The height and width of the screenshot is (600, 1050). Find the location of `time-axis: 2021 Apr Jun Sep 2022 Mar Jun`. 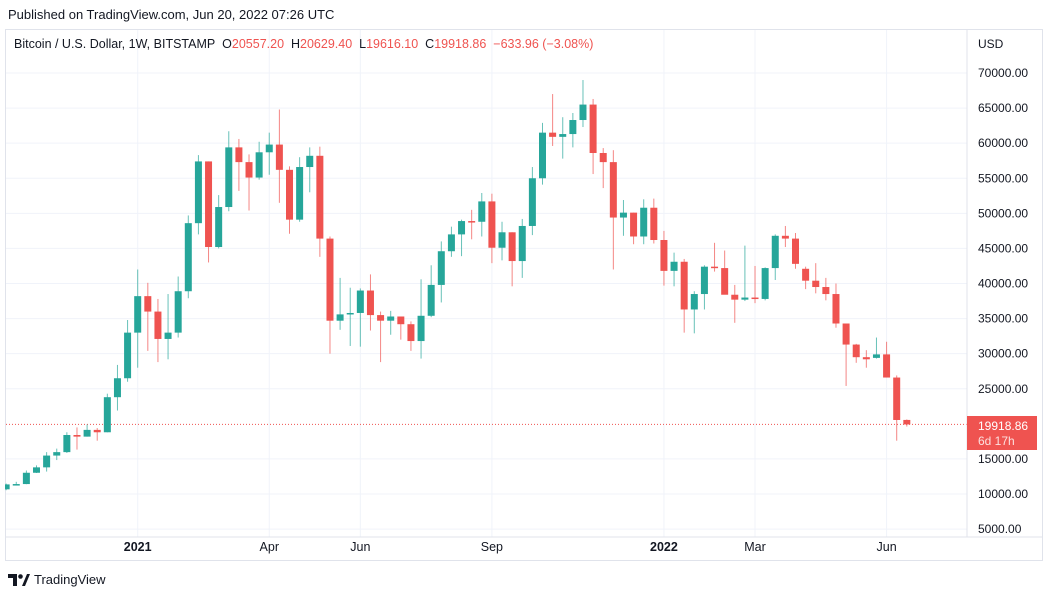

time-axis: 2021 Apr Jun Sep 2022 Mar Jun is located at coordinates (510, 547).